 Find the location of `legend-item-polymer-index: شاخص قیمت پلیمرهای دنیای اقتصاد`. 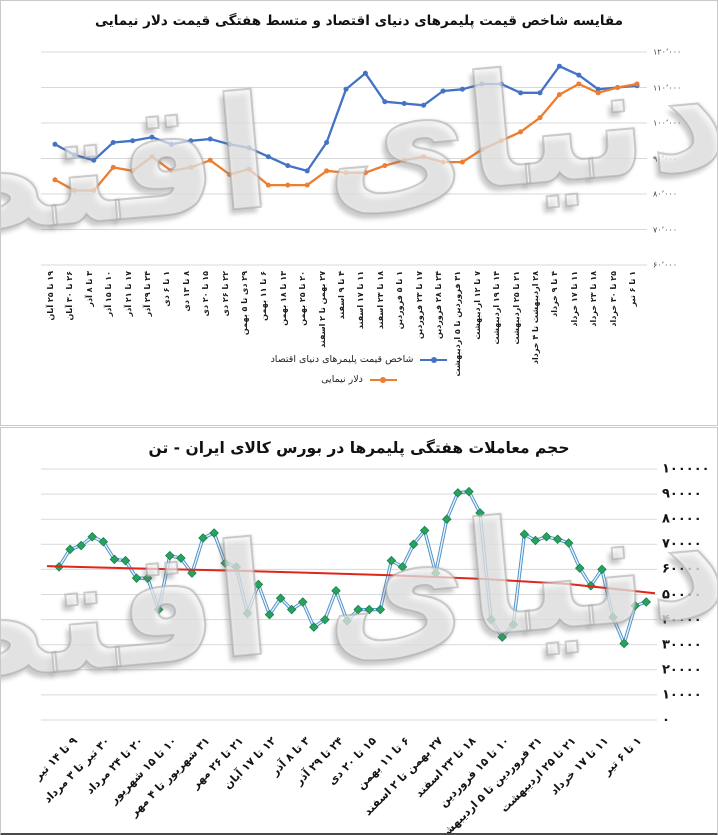

legend-item-polymer-index: شاخص قیمت پلیمرهای دنیای اقتصاد is located at coordinates (359, 359).